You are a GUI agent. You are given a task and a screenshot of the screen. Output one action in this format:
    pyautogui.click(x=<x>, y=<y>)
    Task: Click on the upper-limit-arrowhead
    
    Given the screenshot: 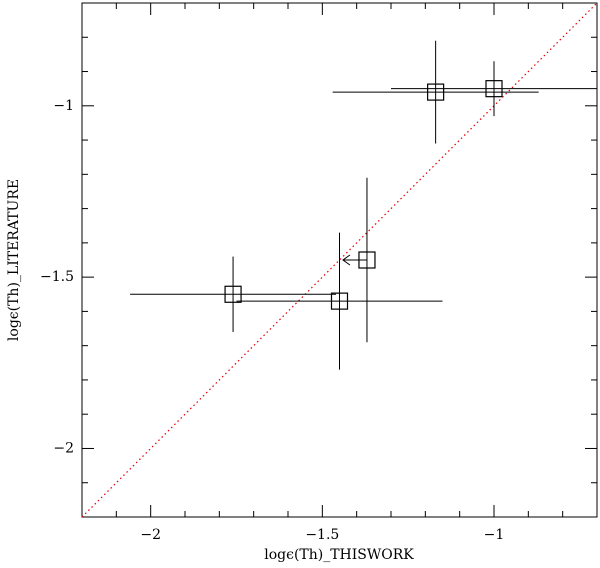 What is the action you would take?
    pyautogui.click(x=346, y=260)
    